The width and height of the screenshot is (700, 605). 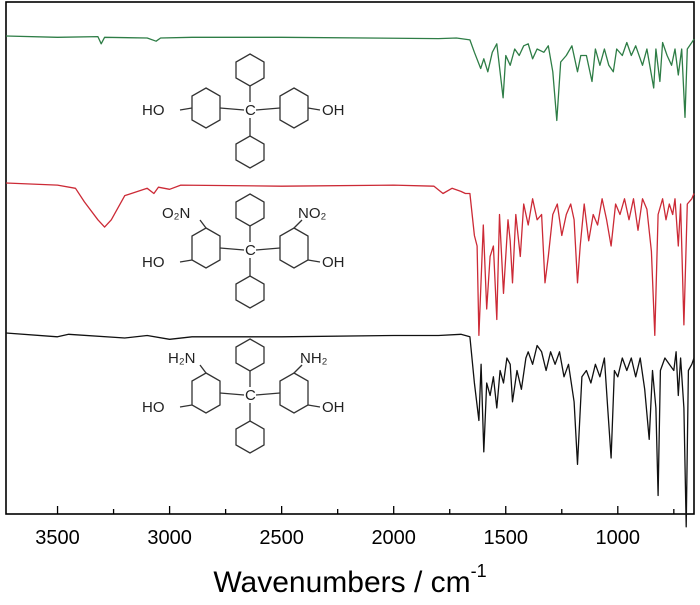 I want to click on x-axis-title-text: Wavenumbers / cm, so click(x=342, y=582).